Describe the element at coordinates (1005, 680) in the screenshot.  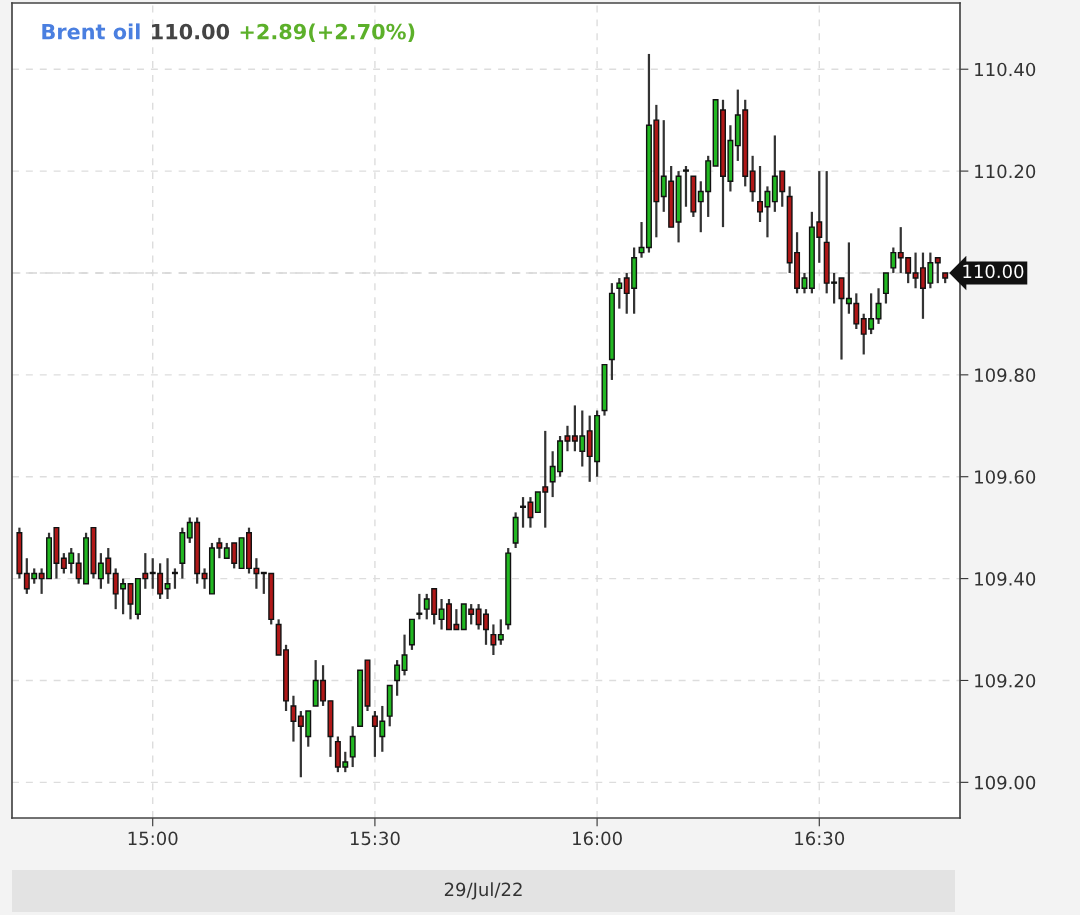
I see `y-tick-label: 109.20` at that location.